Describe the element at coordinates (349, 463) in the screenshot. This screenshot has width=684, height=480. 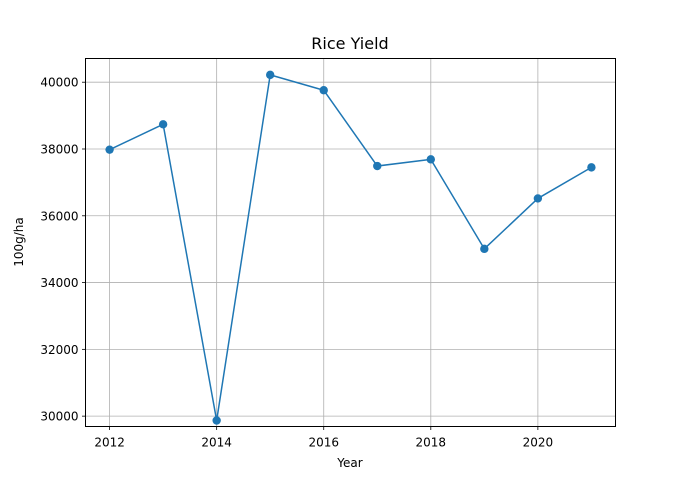
I see `x-axis-label: Year` at that location.